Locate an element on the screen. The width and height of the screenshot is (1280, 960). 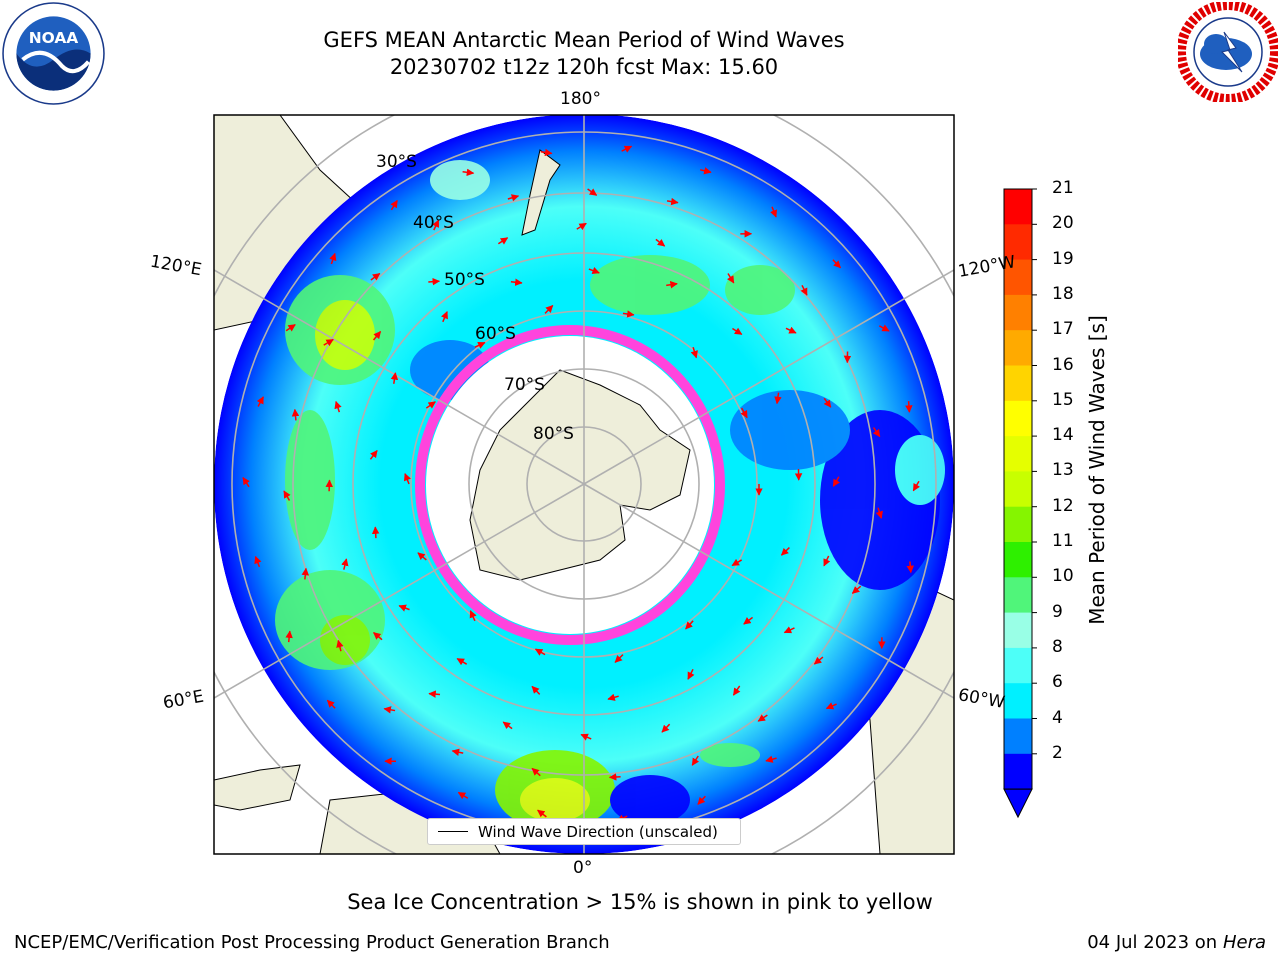
antarctica-land is located at coordinates (580, 475).